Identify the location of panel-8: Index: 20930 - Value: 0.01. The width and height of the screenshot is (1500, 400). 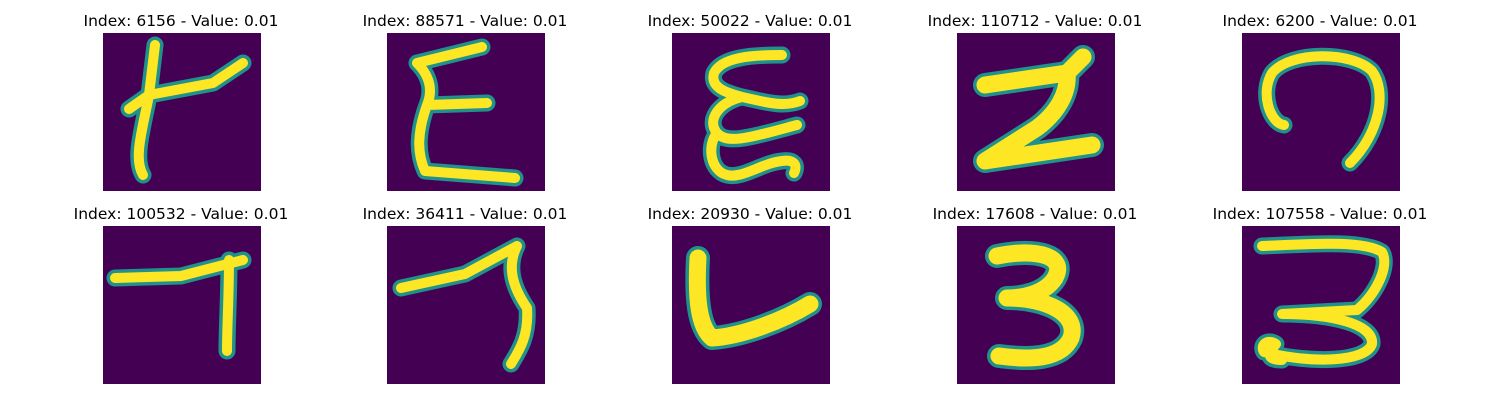
(750, 294).